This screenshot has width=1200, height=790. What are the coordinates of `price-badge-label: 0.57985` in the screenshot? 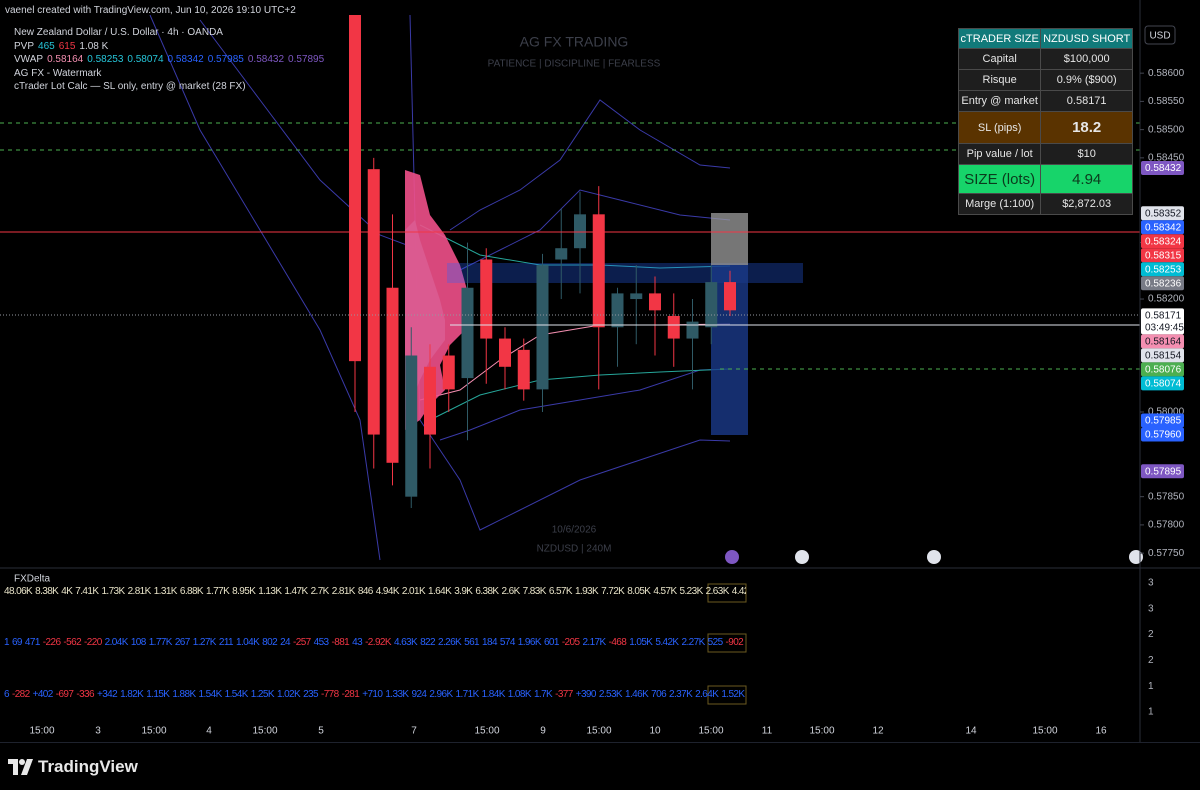 It's located at (1163, 421).